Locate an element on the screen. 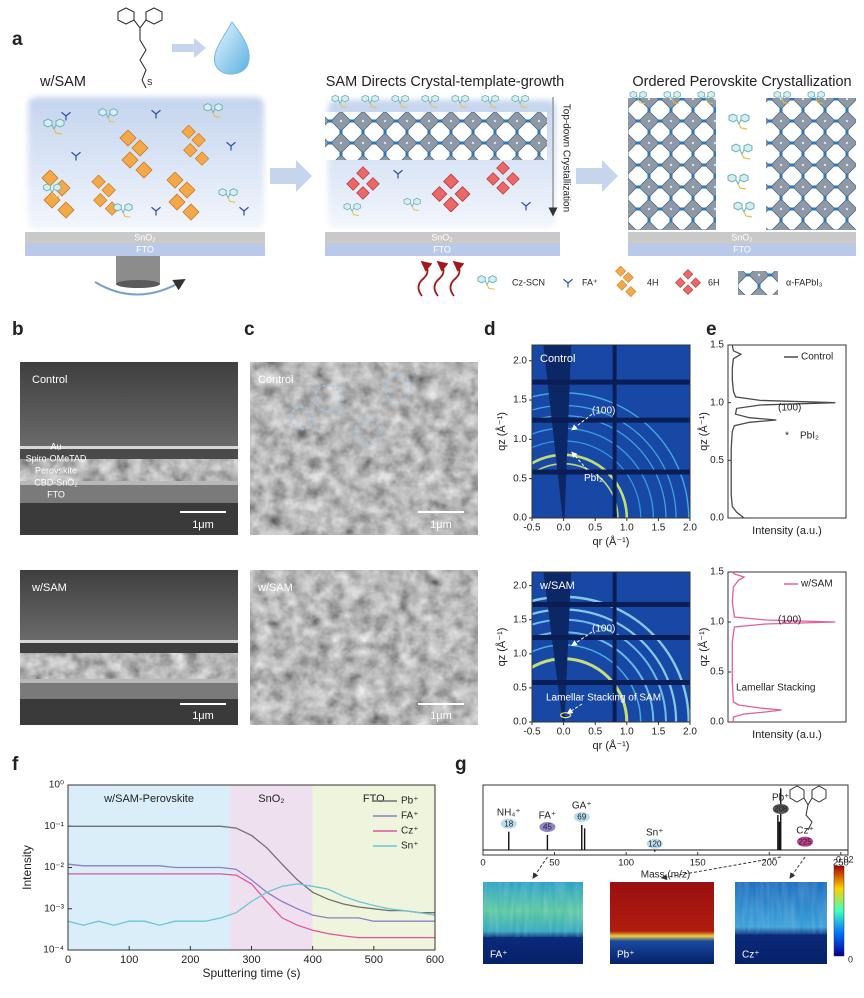 The width and height of the screenshot is (864, 998). mass-label: 208 is located at coordinates (781, 809).